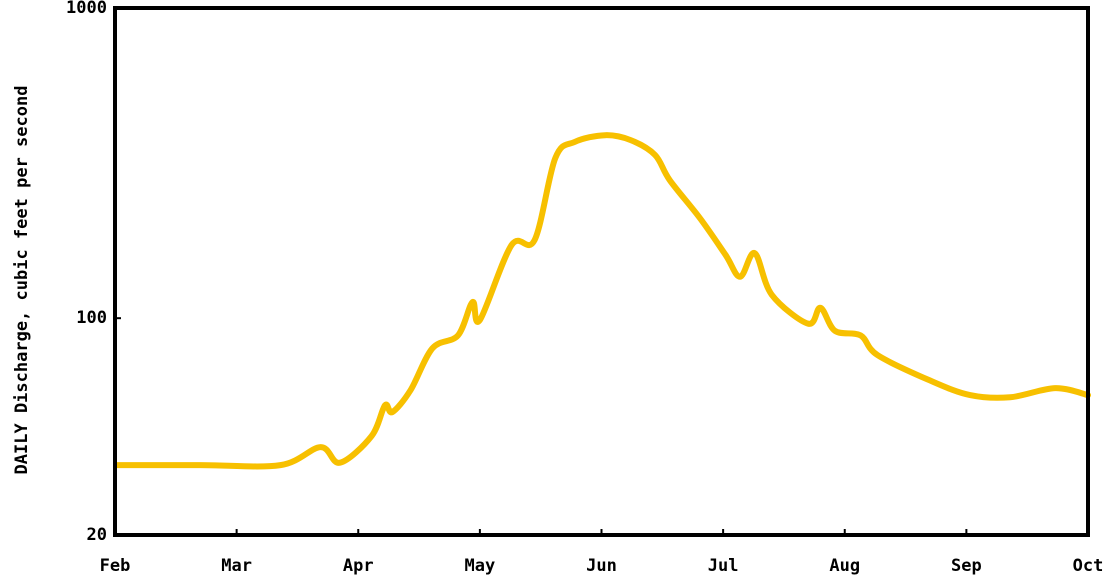 The image size is (1115, 584). What do you see at coordinates (844, 566) in the screenshot?
I see `x-tick-label: Aug` at bounding box center [844, 566].